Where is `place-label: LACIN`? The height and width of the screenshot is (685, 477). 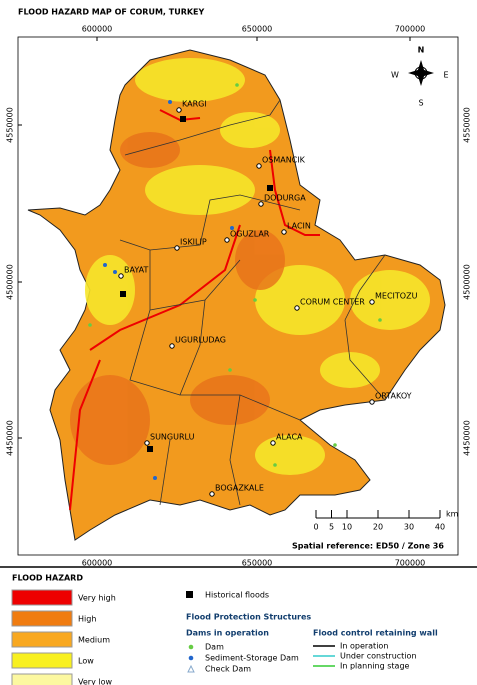 place-label: LACIN is located at coordinates (299, 226).